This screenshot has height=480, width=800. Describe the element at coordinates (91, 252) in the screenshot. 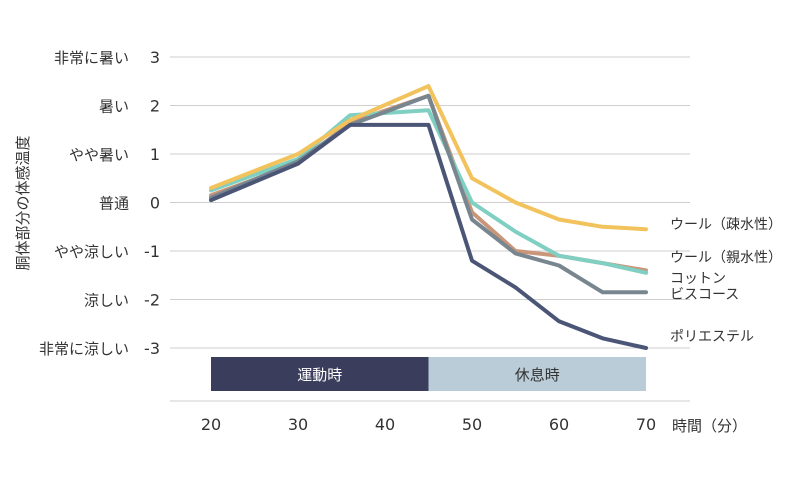

I see `y-category-label: やや涼しい` at that location.